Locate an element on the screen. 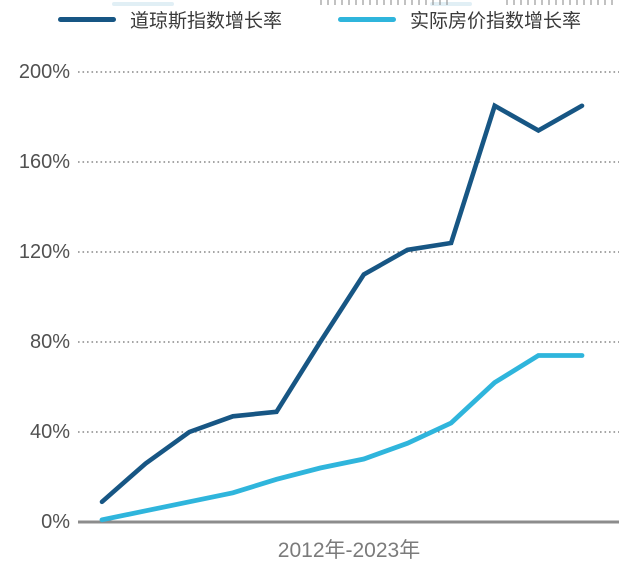 The height and width of the screenshot is (566, 630). y-tick-label: 40% is located at coordinates (49, 432).